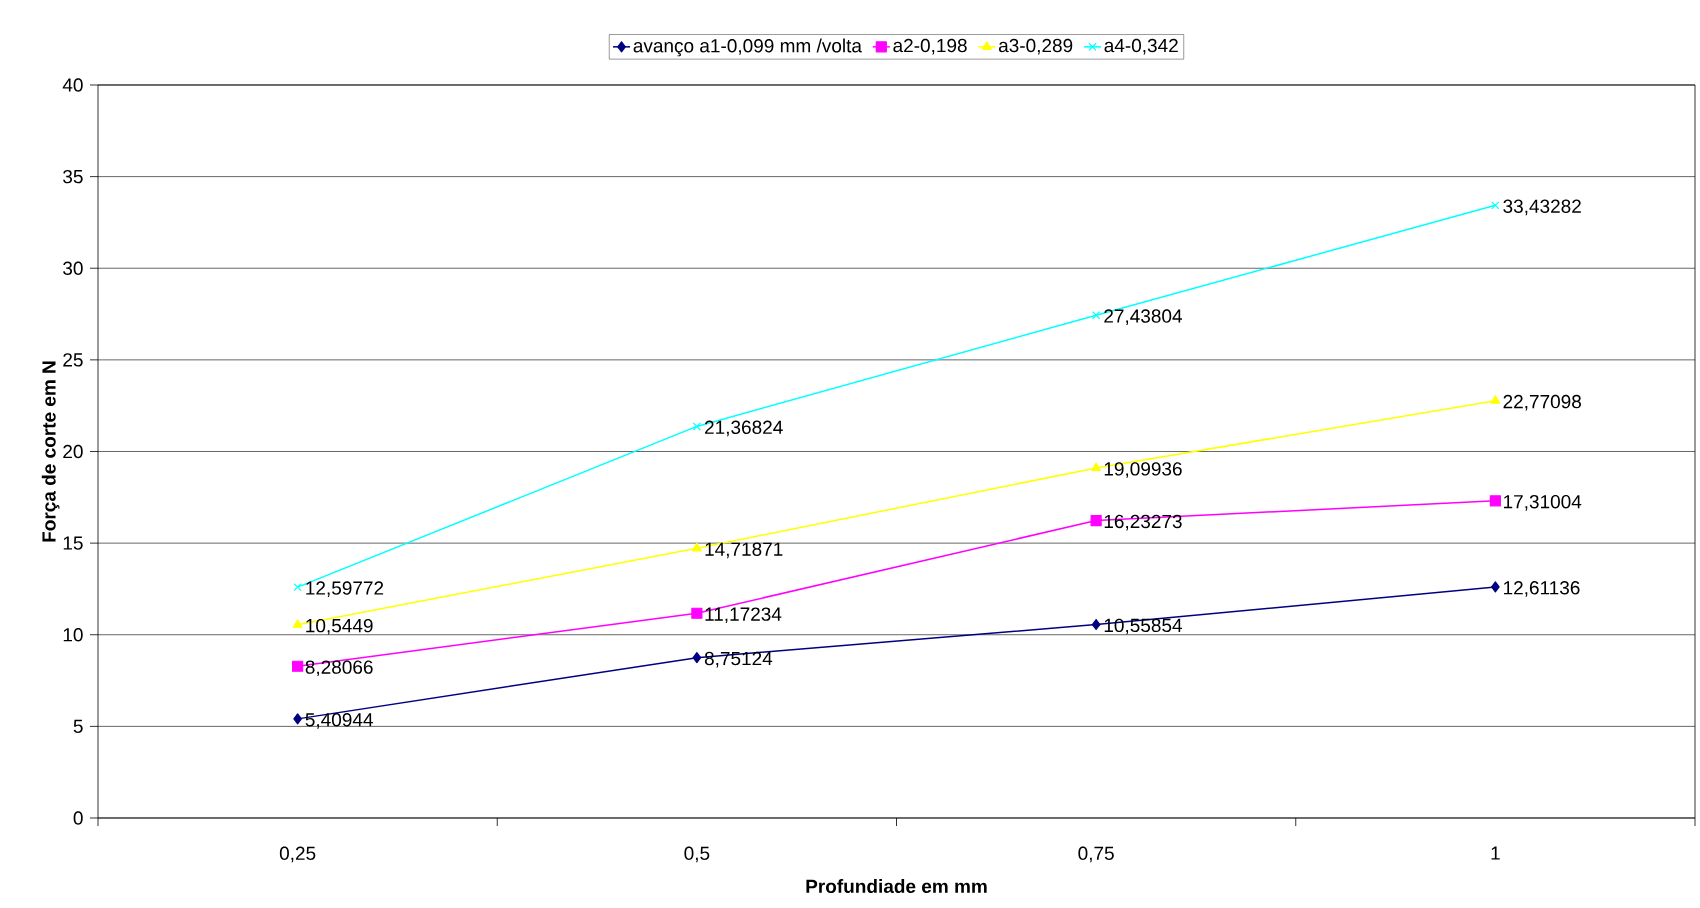 The image size is (1700, 908). What do you see at coordinates (345, 589) in the screenshot?
I see `data-label: 12,59772` at bounding box center [345, 589].